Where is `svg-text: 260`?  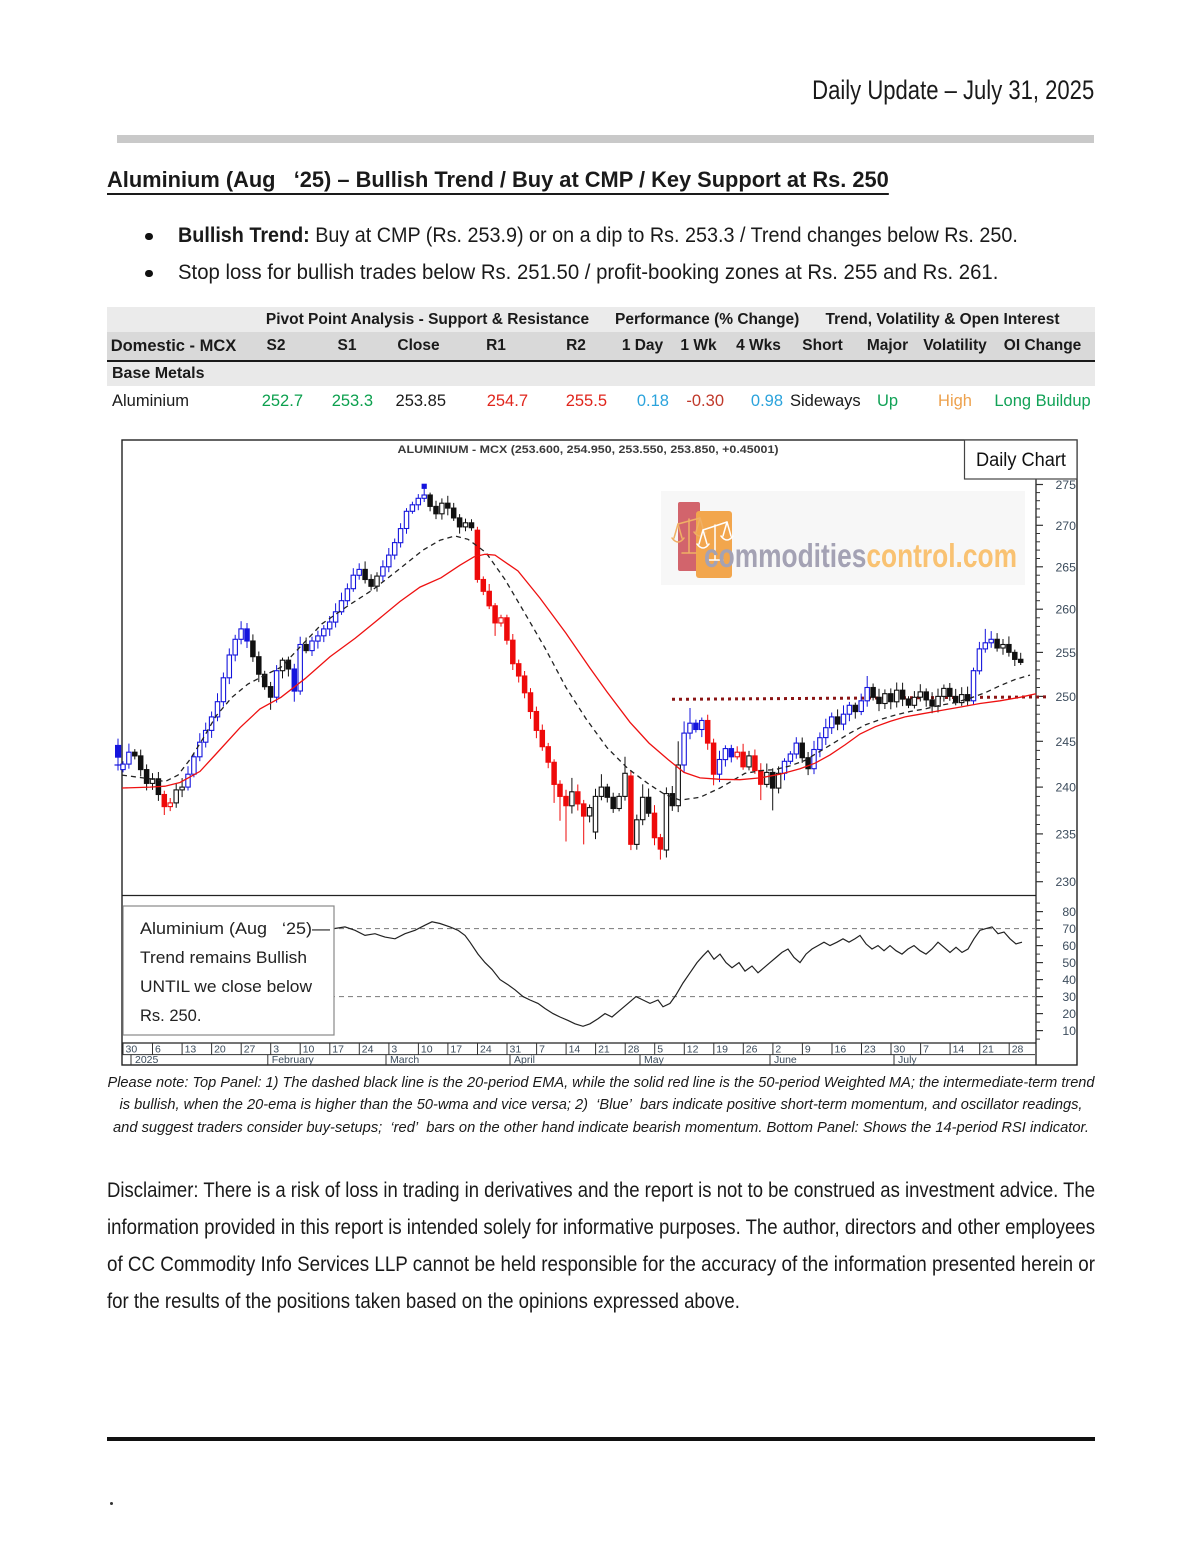
svg-text: 260 is located at coordinates (1065, 610).